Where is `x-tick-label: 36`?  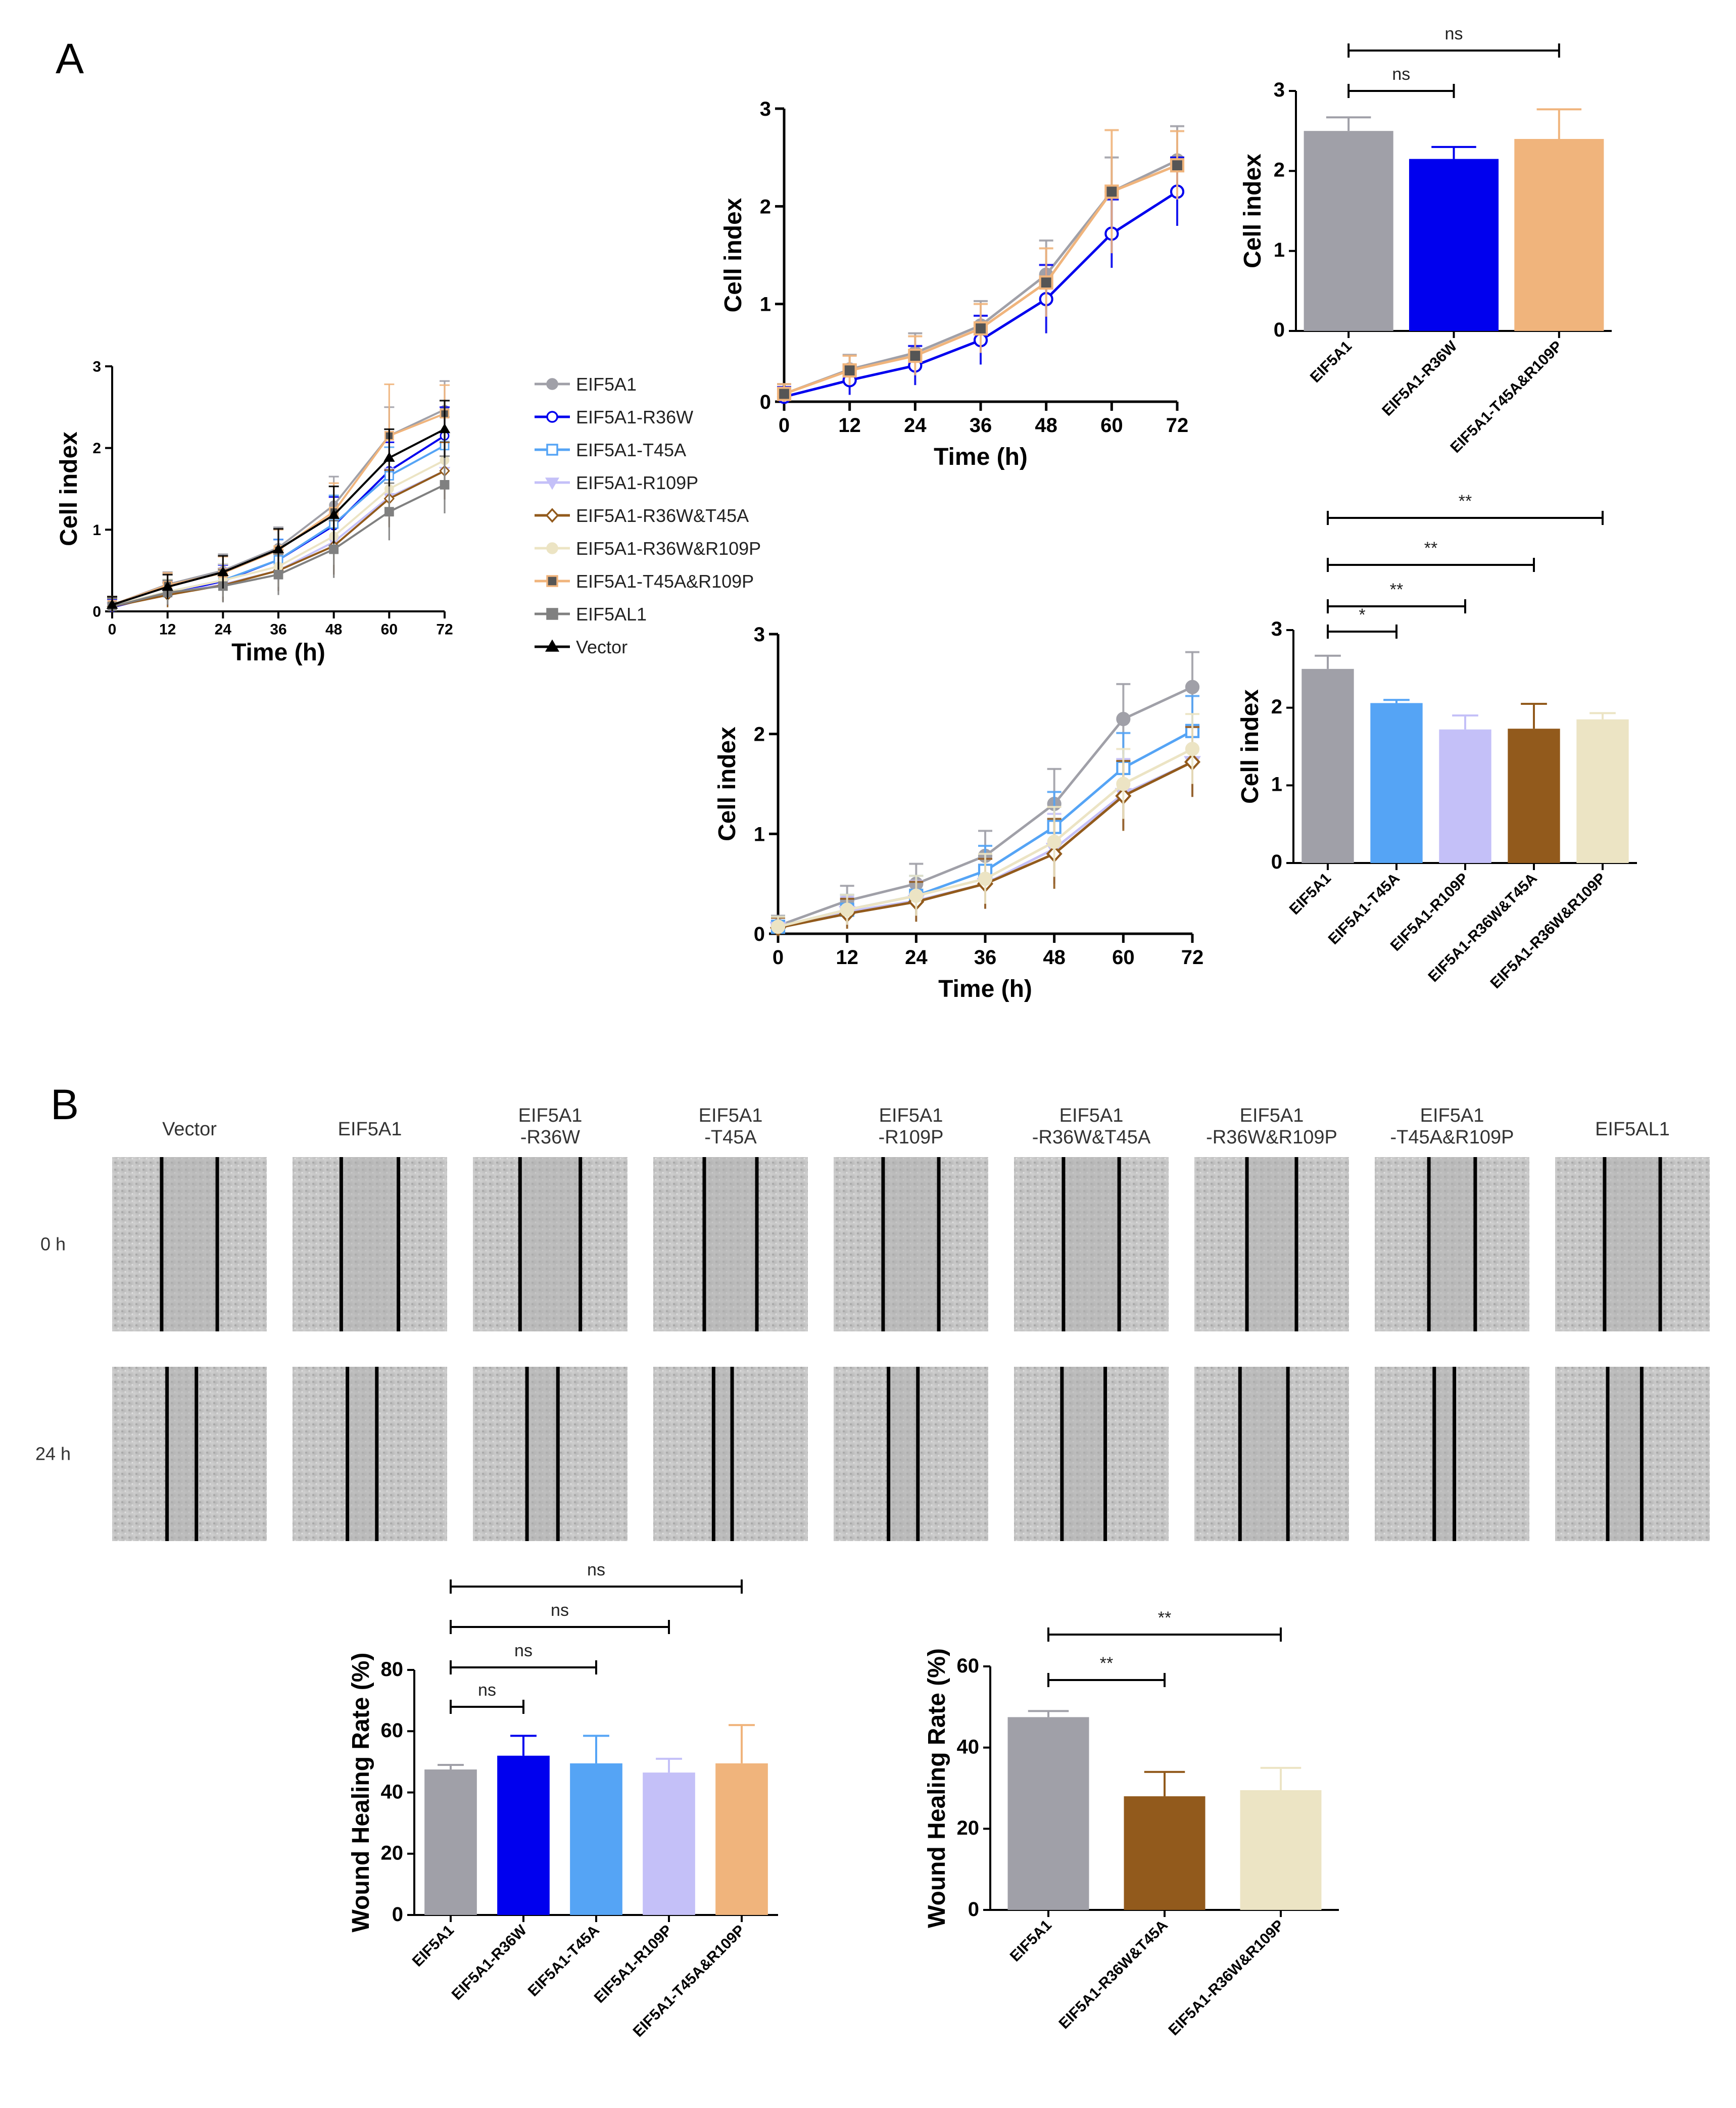
x-tick-label: 36 is located at coordinates (278, 629).